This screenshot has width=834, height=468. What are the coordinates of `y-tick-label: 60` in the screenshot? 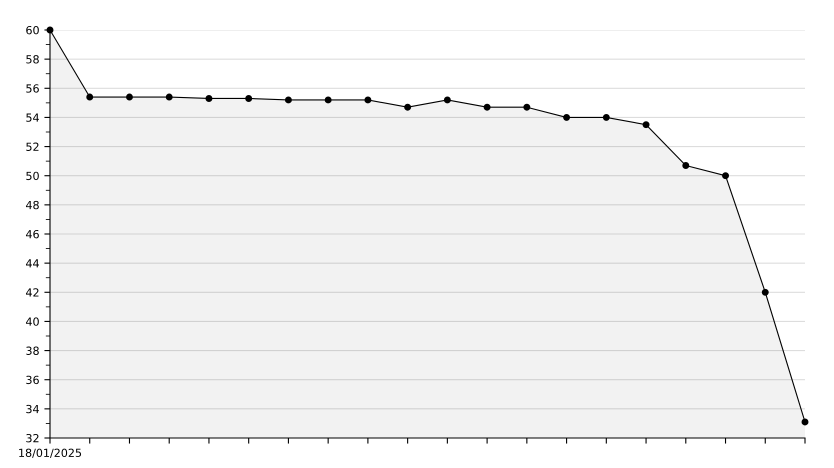 It's located at (32, 30).